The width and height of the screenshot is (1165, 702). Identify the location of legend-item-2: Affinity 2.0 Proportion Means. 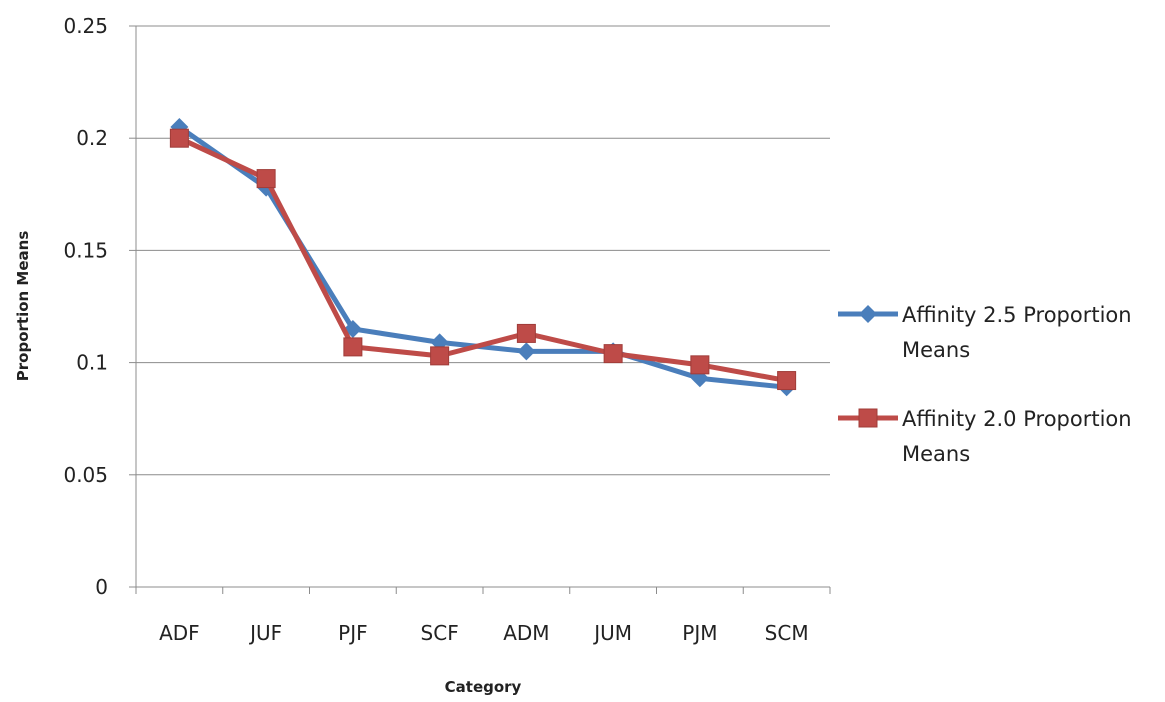
(985, 436).